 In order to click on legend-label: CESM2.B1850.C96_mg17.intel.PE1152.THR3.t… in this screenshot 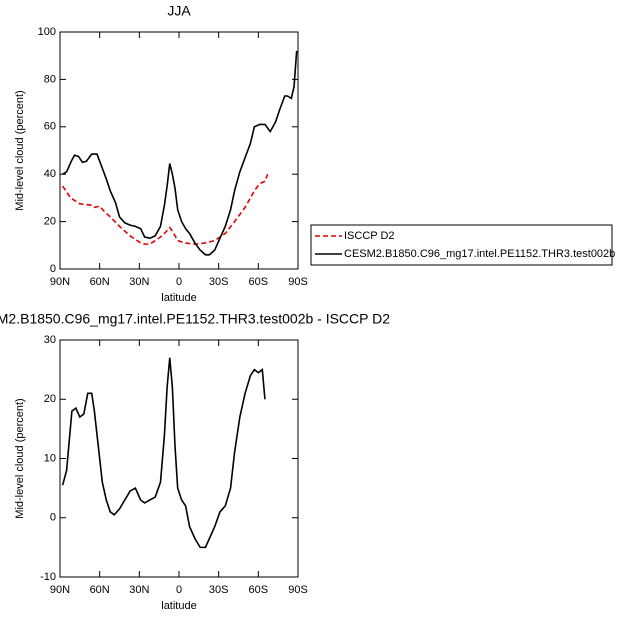, I will do `click(479, 254)`.